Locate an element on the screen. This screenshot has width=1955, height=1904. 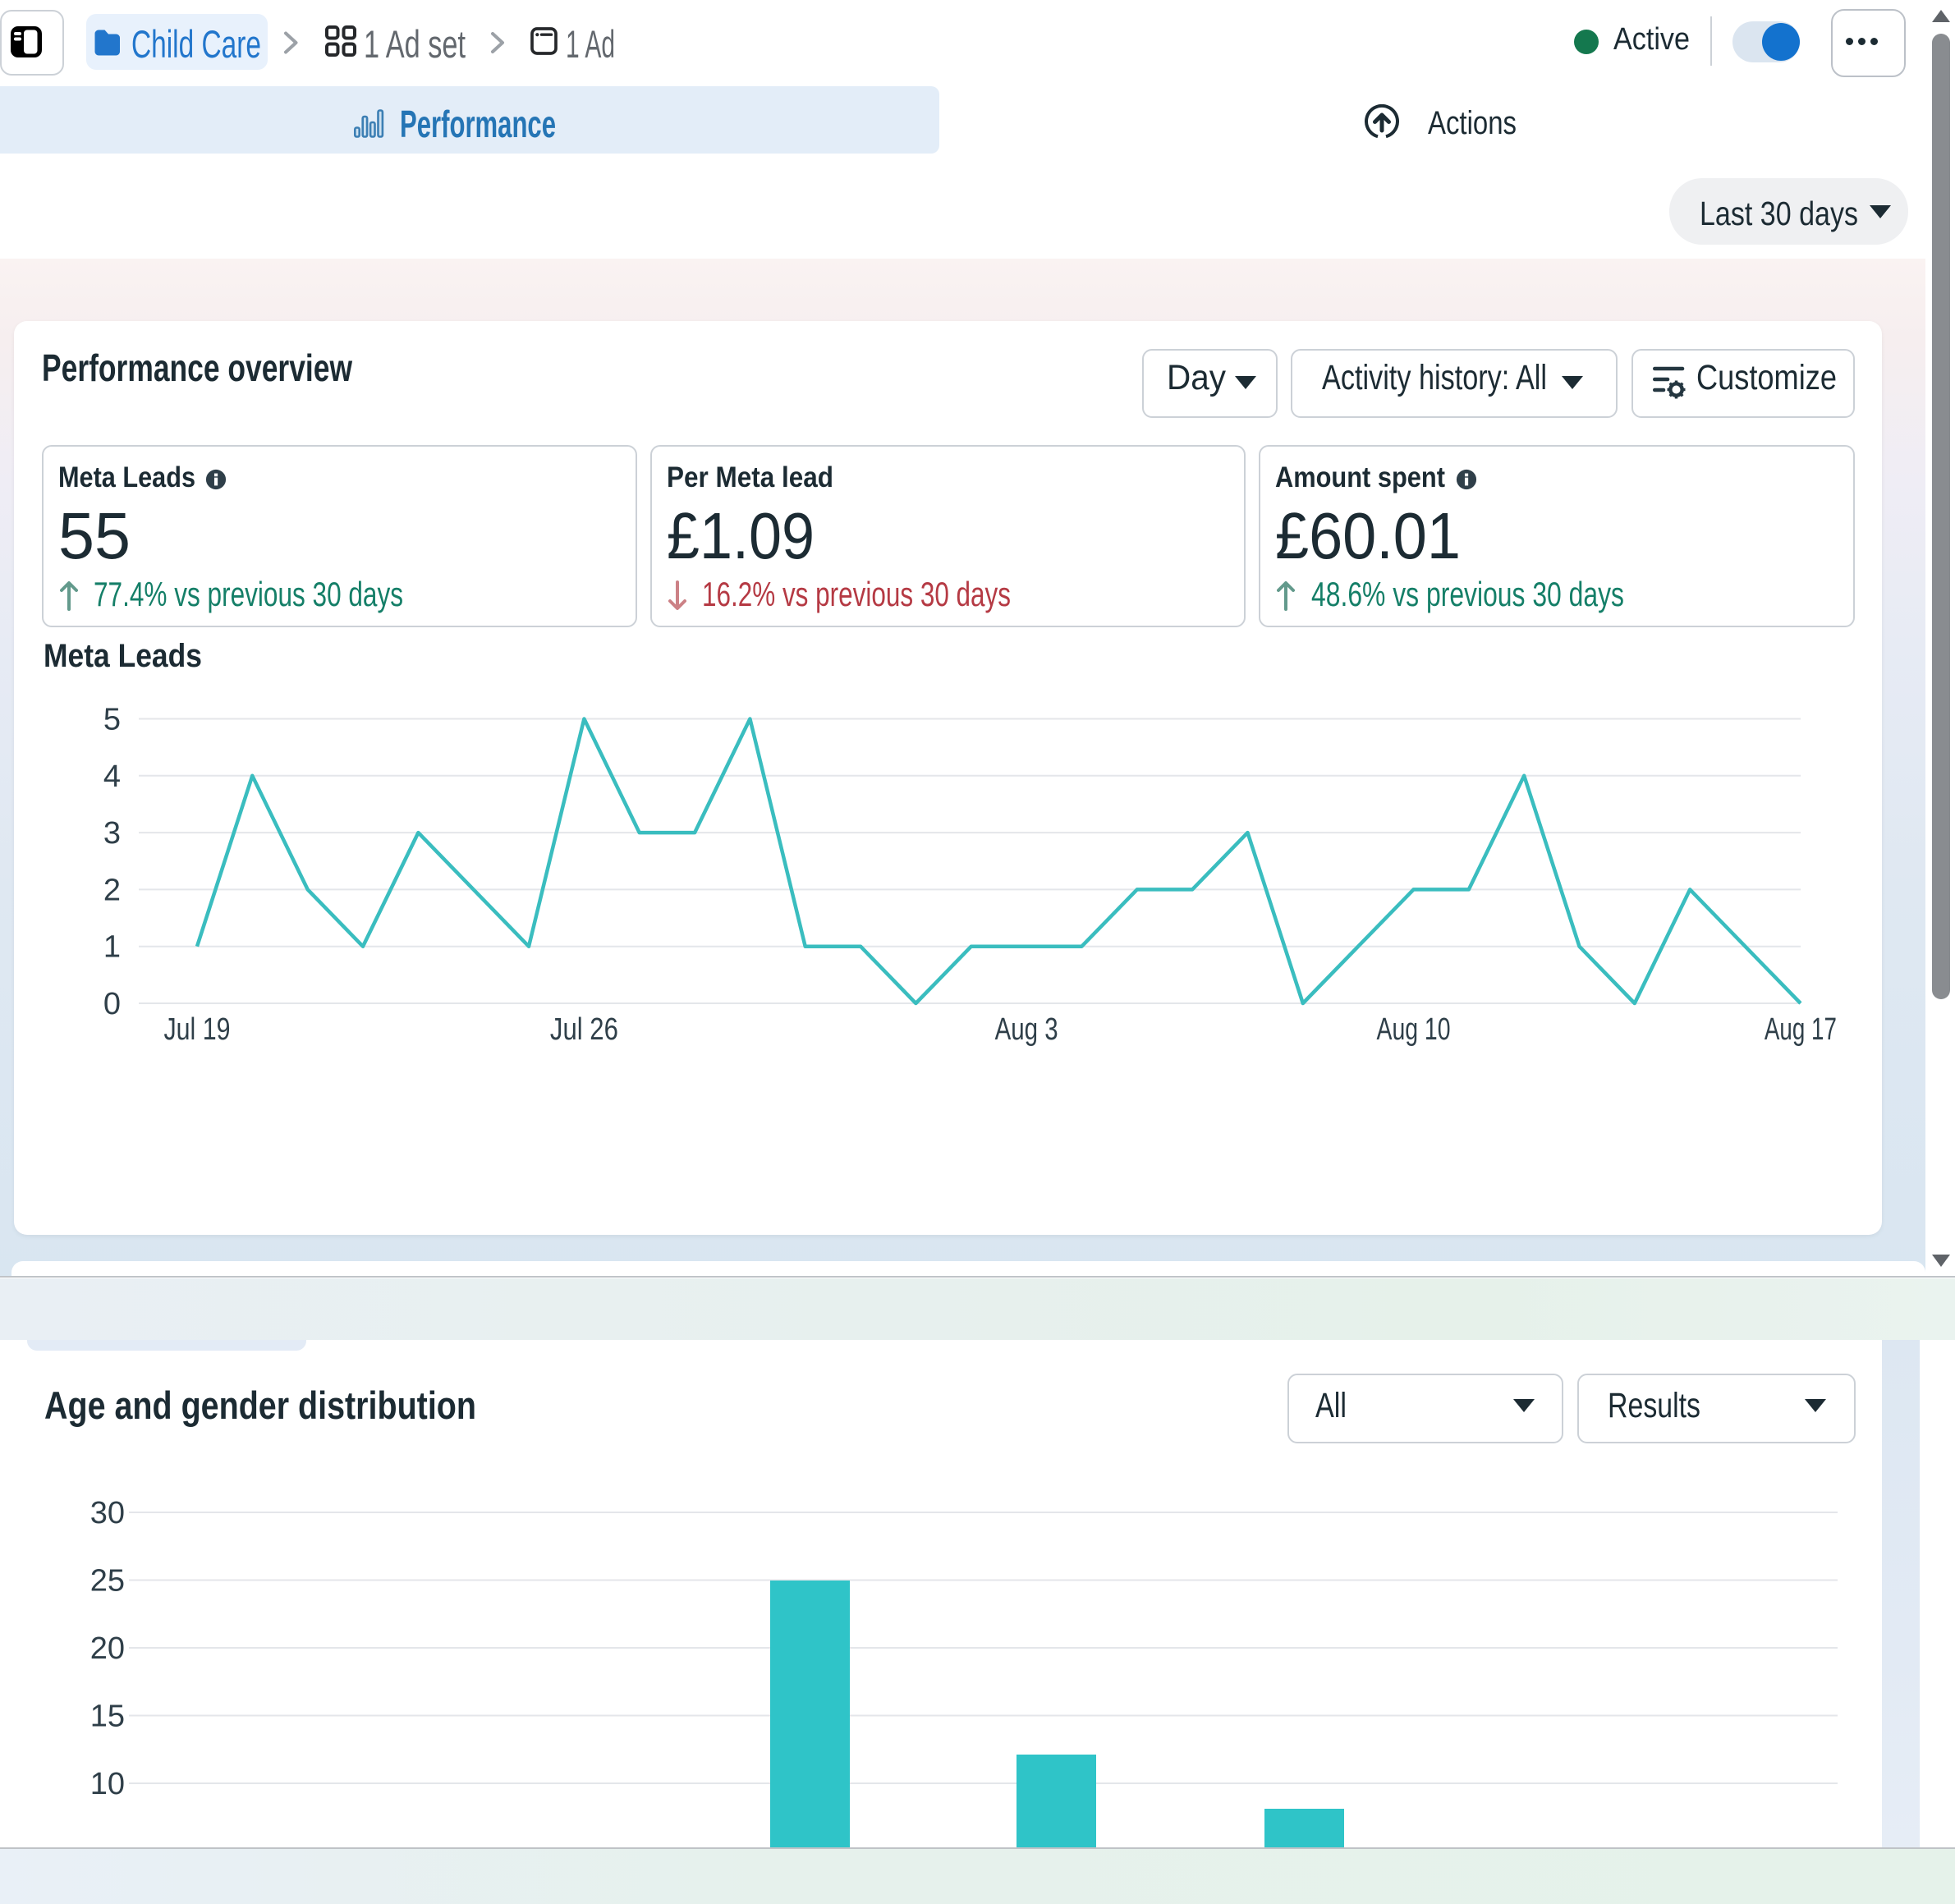
svg-text: Jul 19 is located at coordinates (197, 1029).